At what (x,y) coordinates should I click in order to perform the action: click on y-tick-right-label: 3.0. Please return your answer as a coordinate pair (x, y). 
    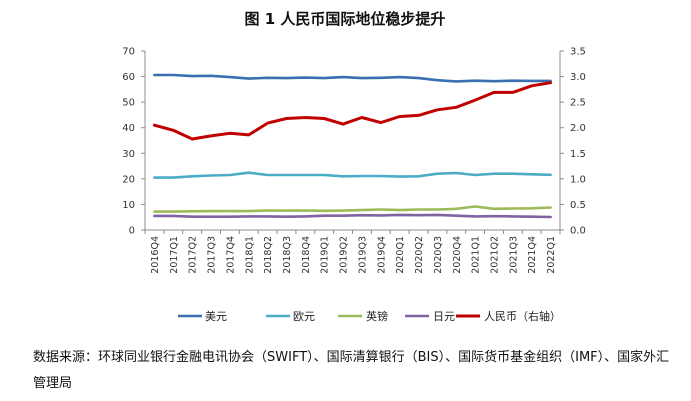
    Looking at the image, I should click on (578, 77).